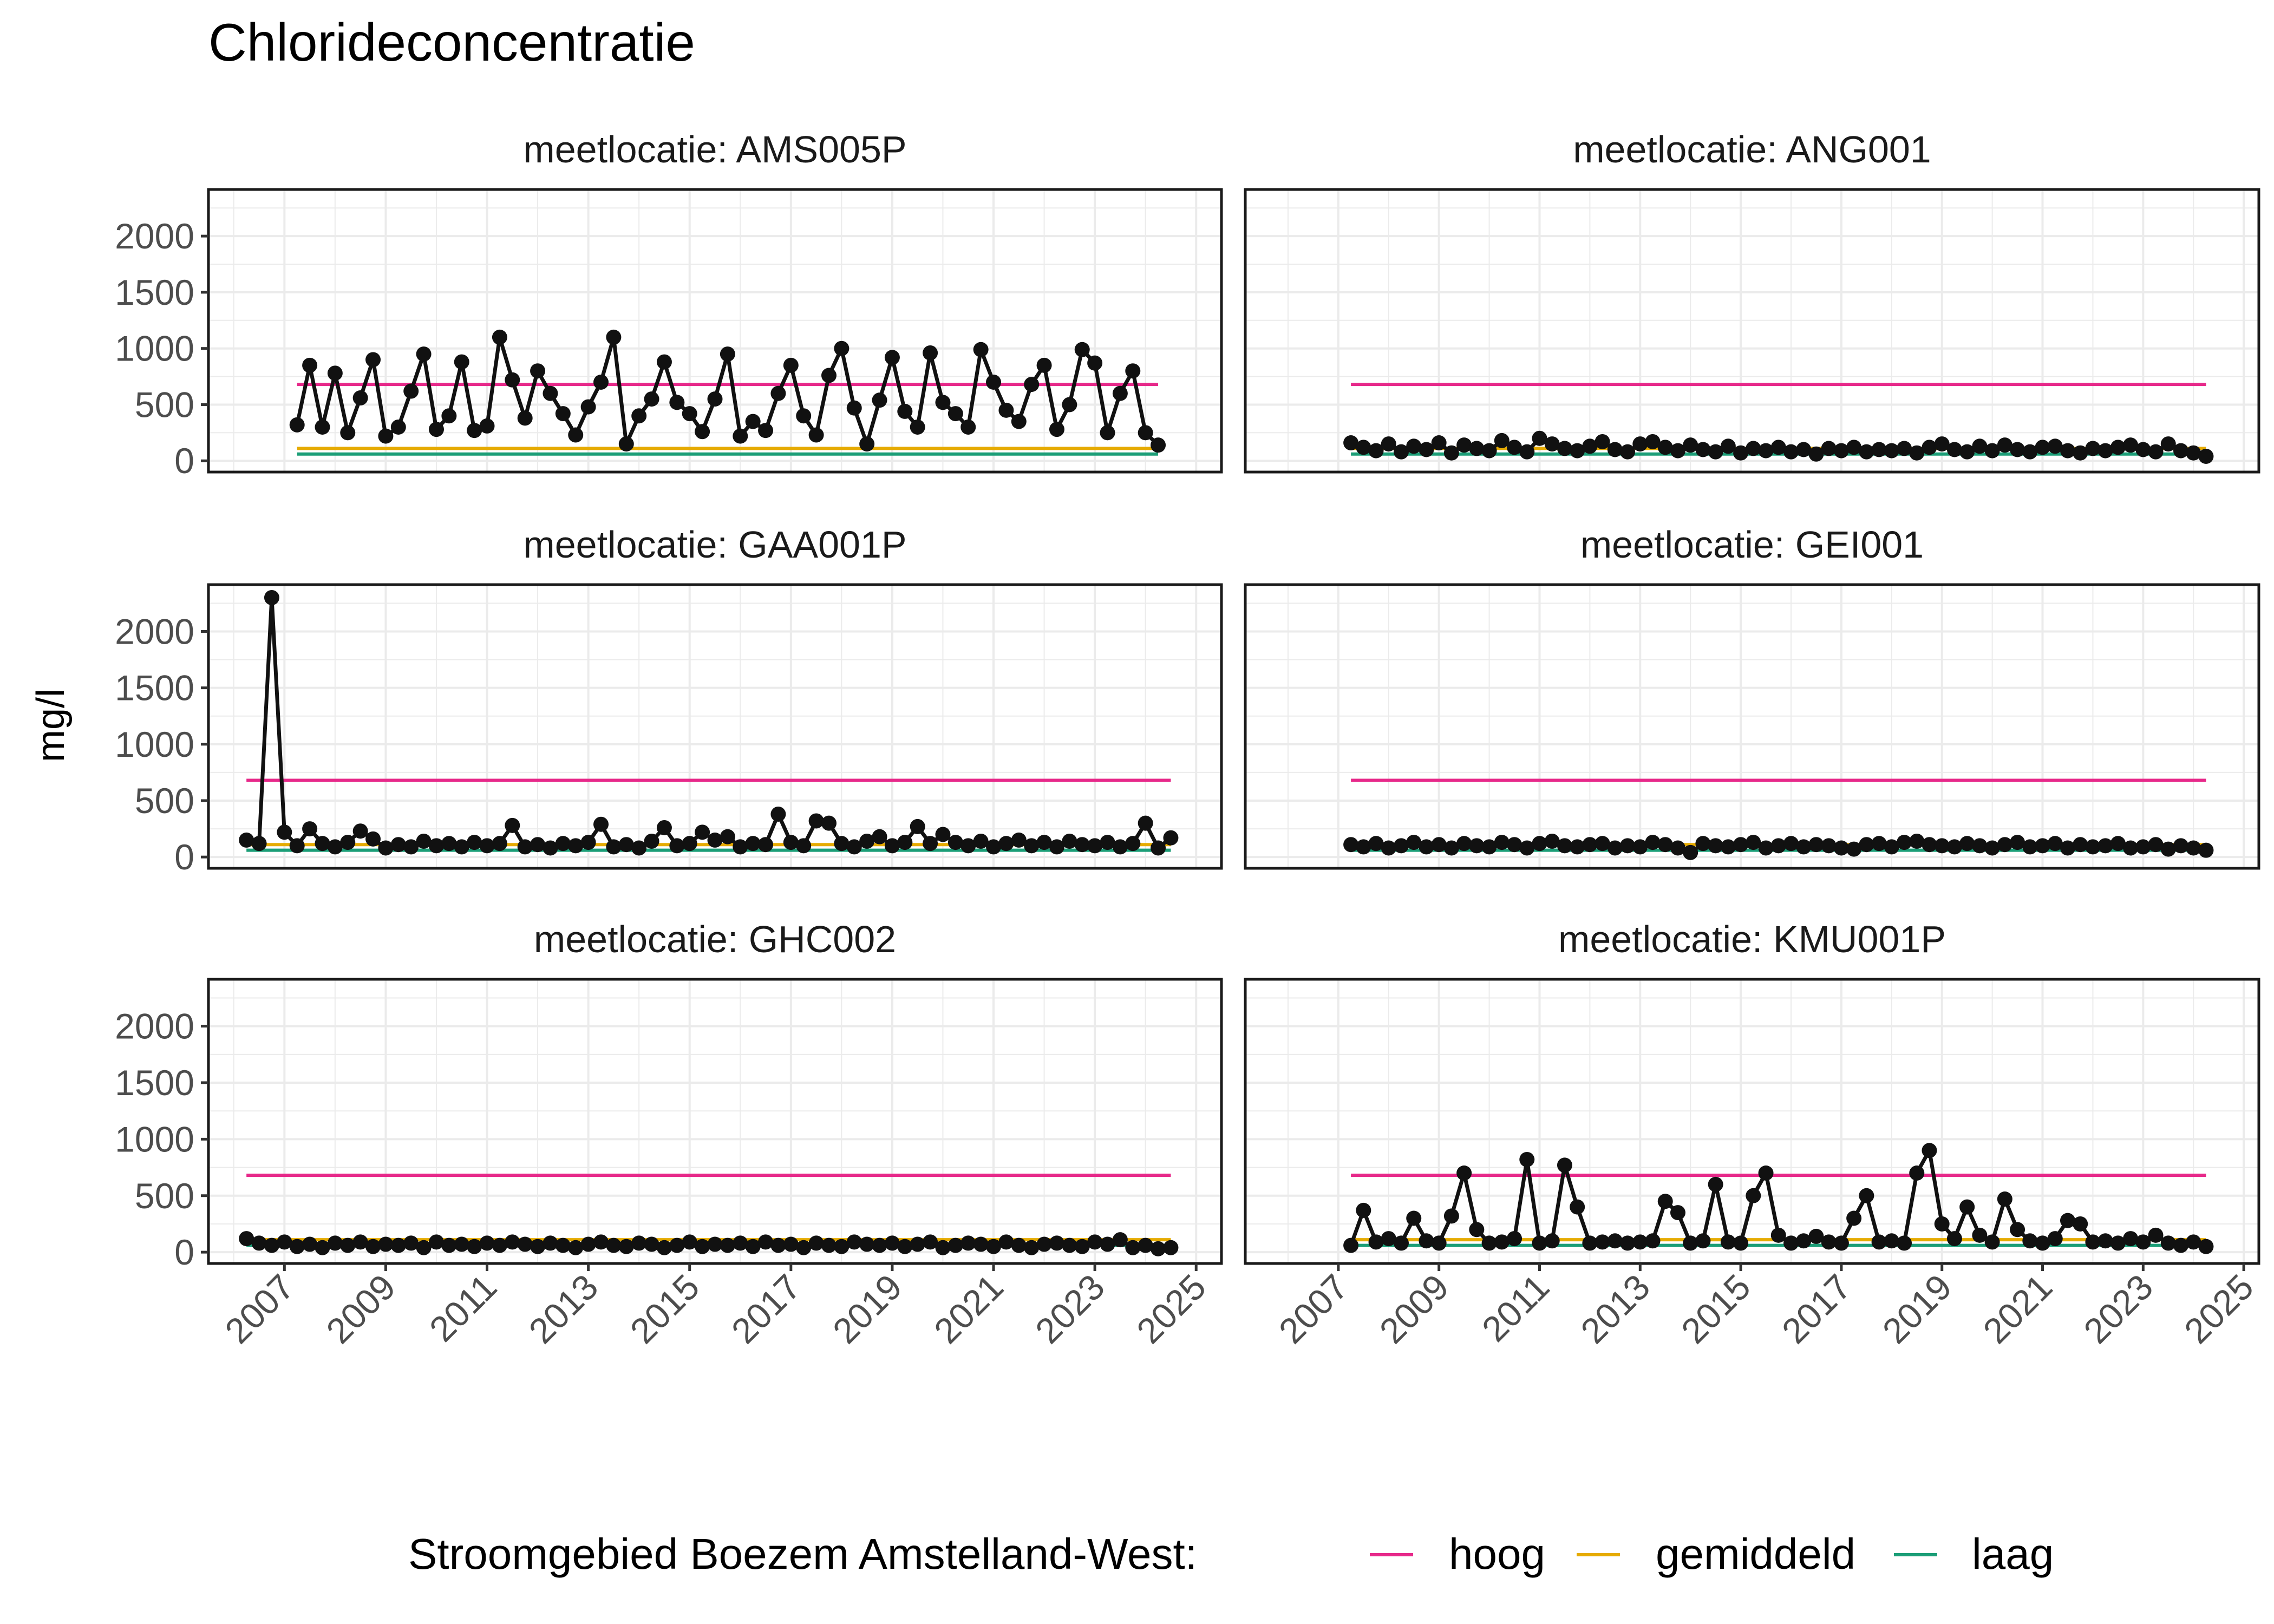 This screenshot has width=2274, height=1624. I want to click on legend-title: Stroomgebied Boezem Amstelland-West:, so click(802, 1554).